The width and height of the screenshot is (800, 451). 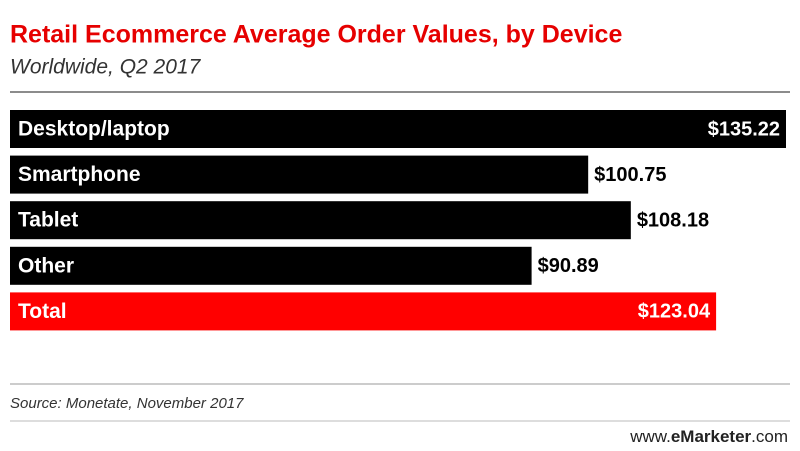 I want to click on category-label: Smartphone, so click(x=79, y=174).